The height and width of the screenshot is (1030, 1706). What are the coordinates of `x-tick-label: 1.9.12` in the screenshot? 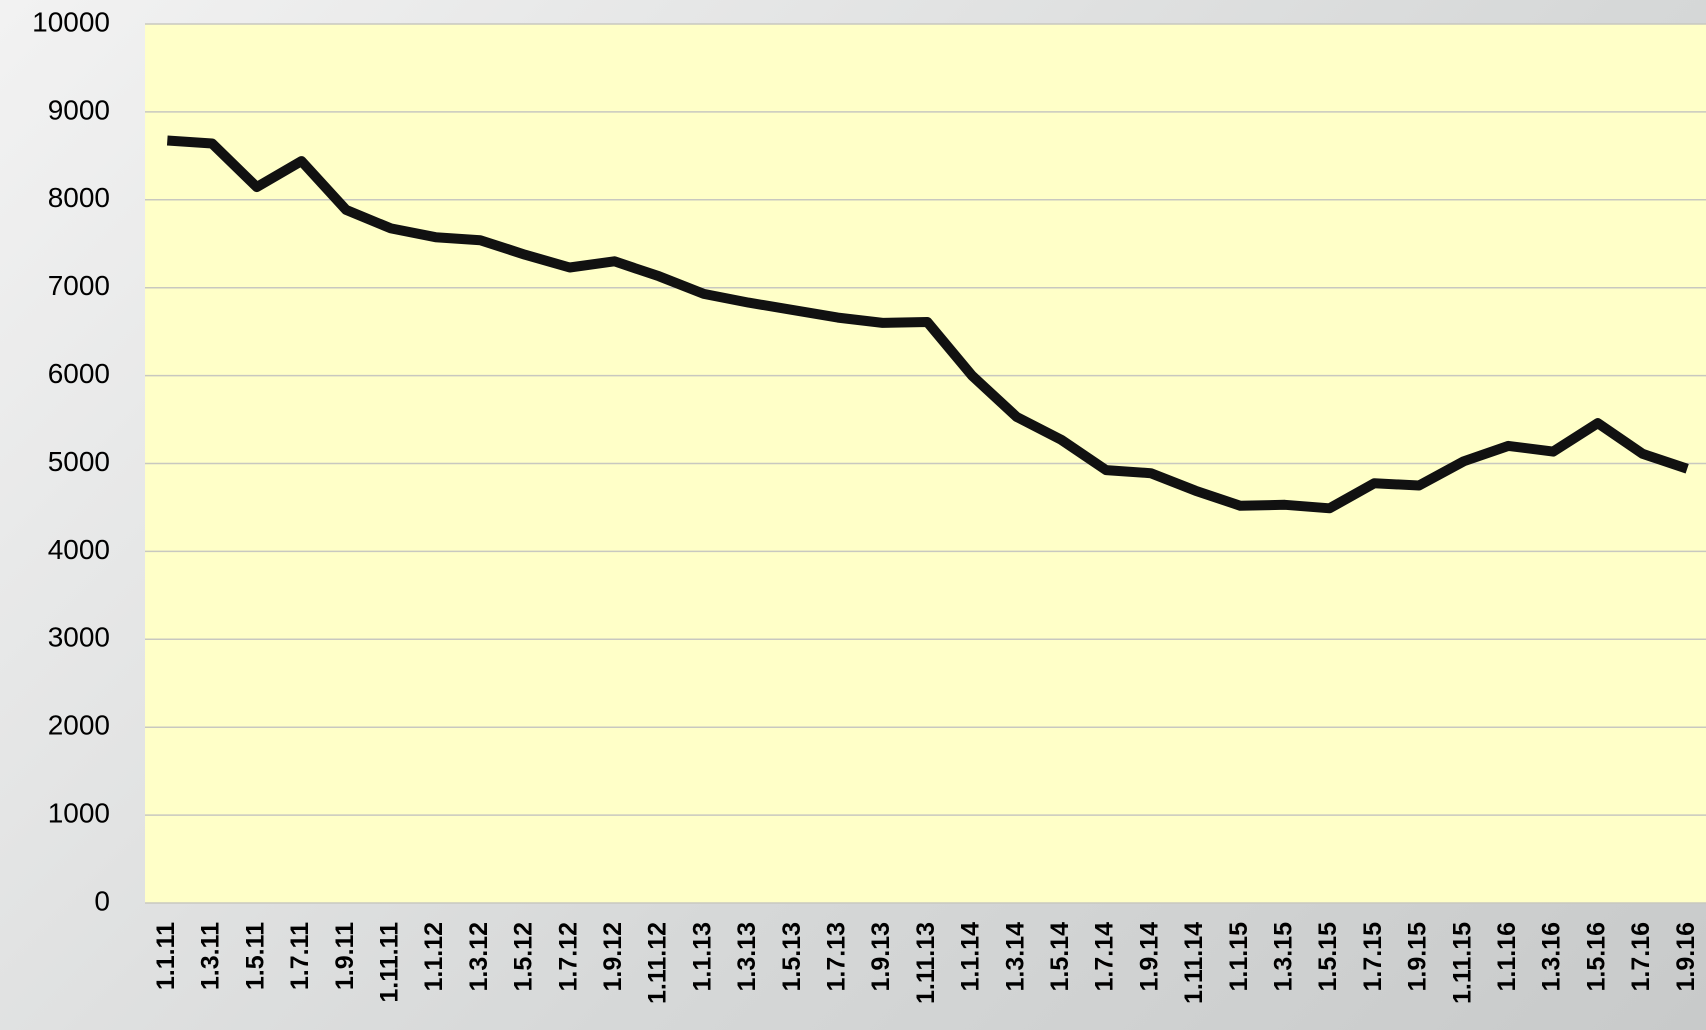 It's located at (613, 957).